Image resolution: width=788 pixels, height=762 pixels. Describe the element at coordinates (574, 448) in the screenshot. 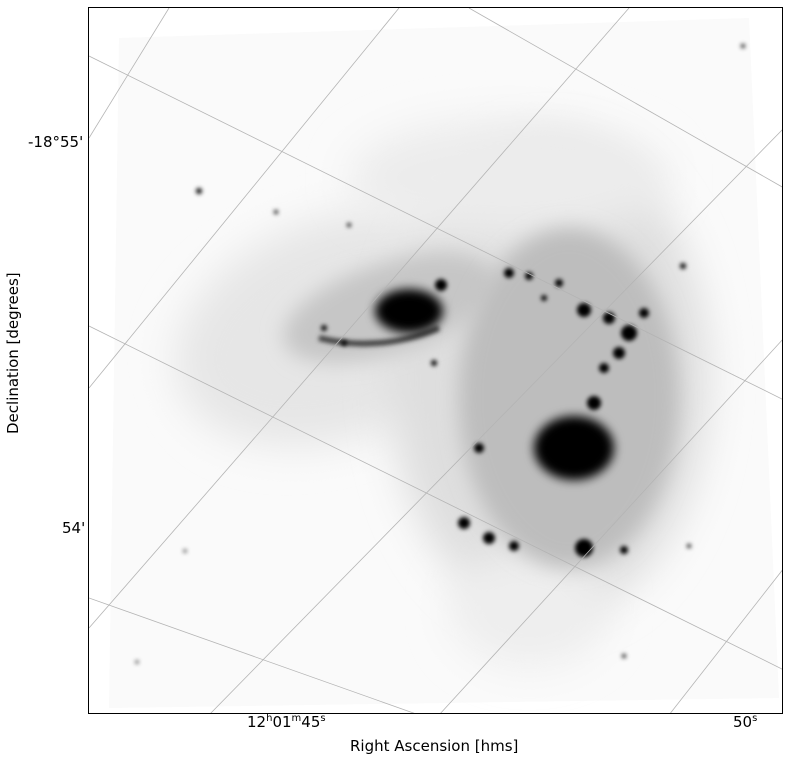

I see `south-nucleus` at that location.